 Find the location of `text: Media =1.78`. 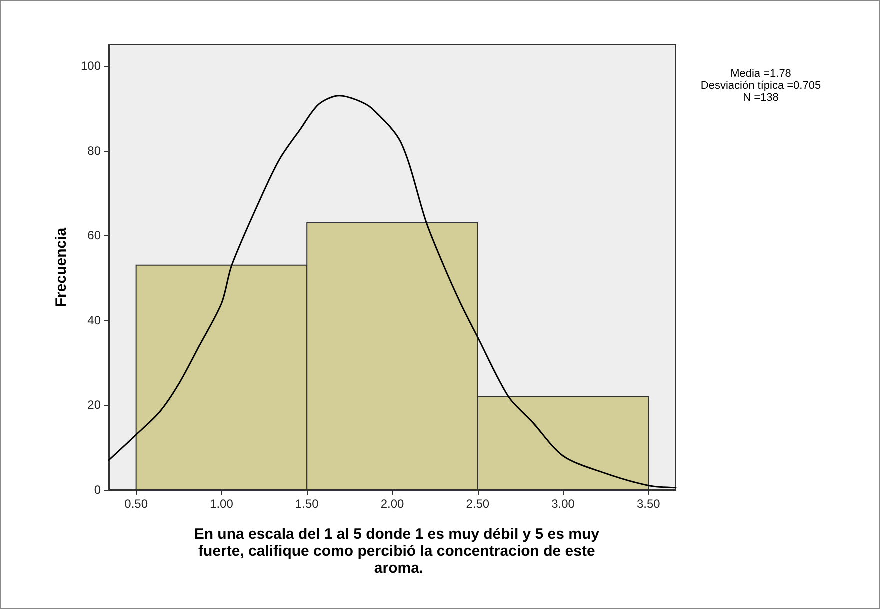

text: Media =1.78 is located at coordinates (761, 74).